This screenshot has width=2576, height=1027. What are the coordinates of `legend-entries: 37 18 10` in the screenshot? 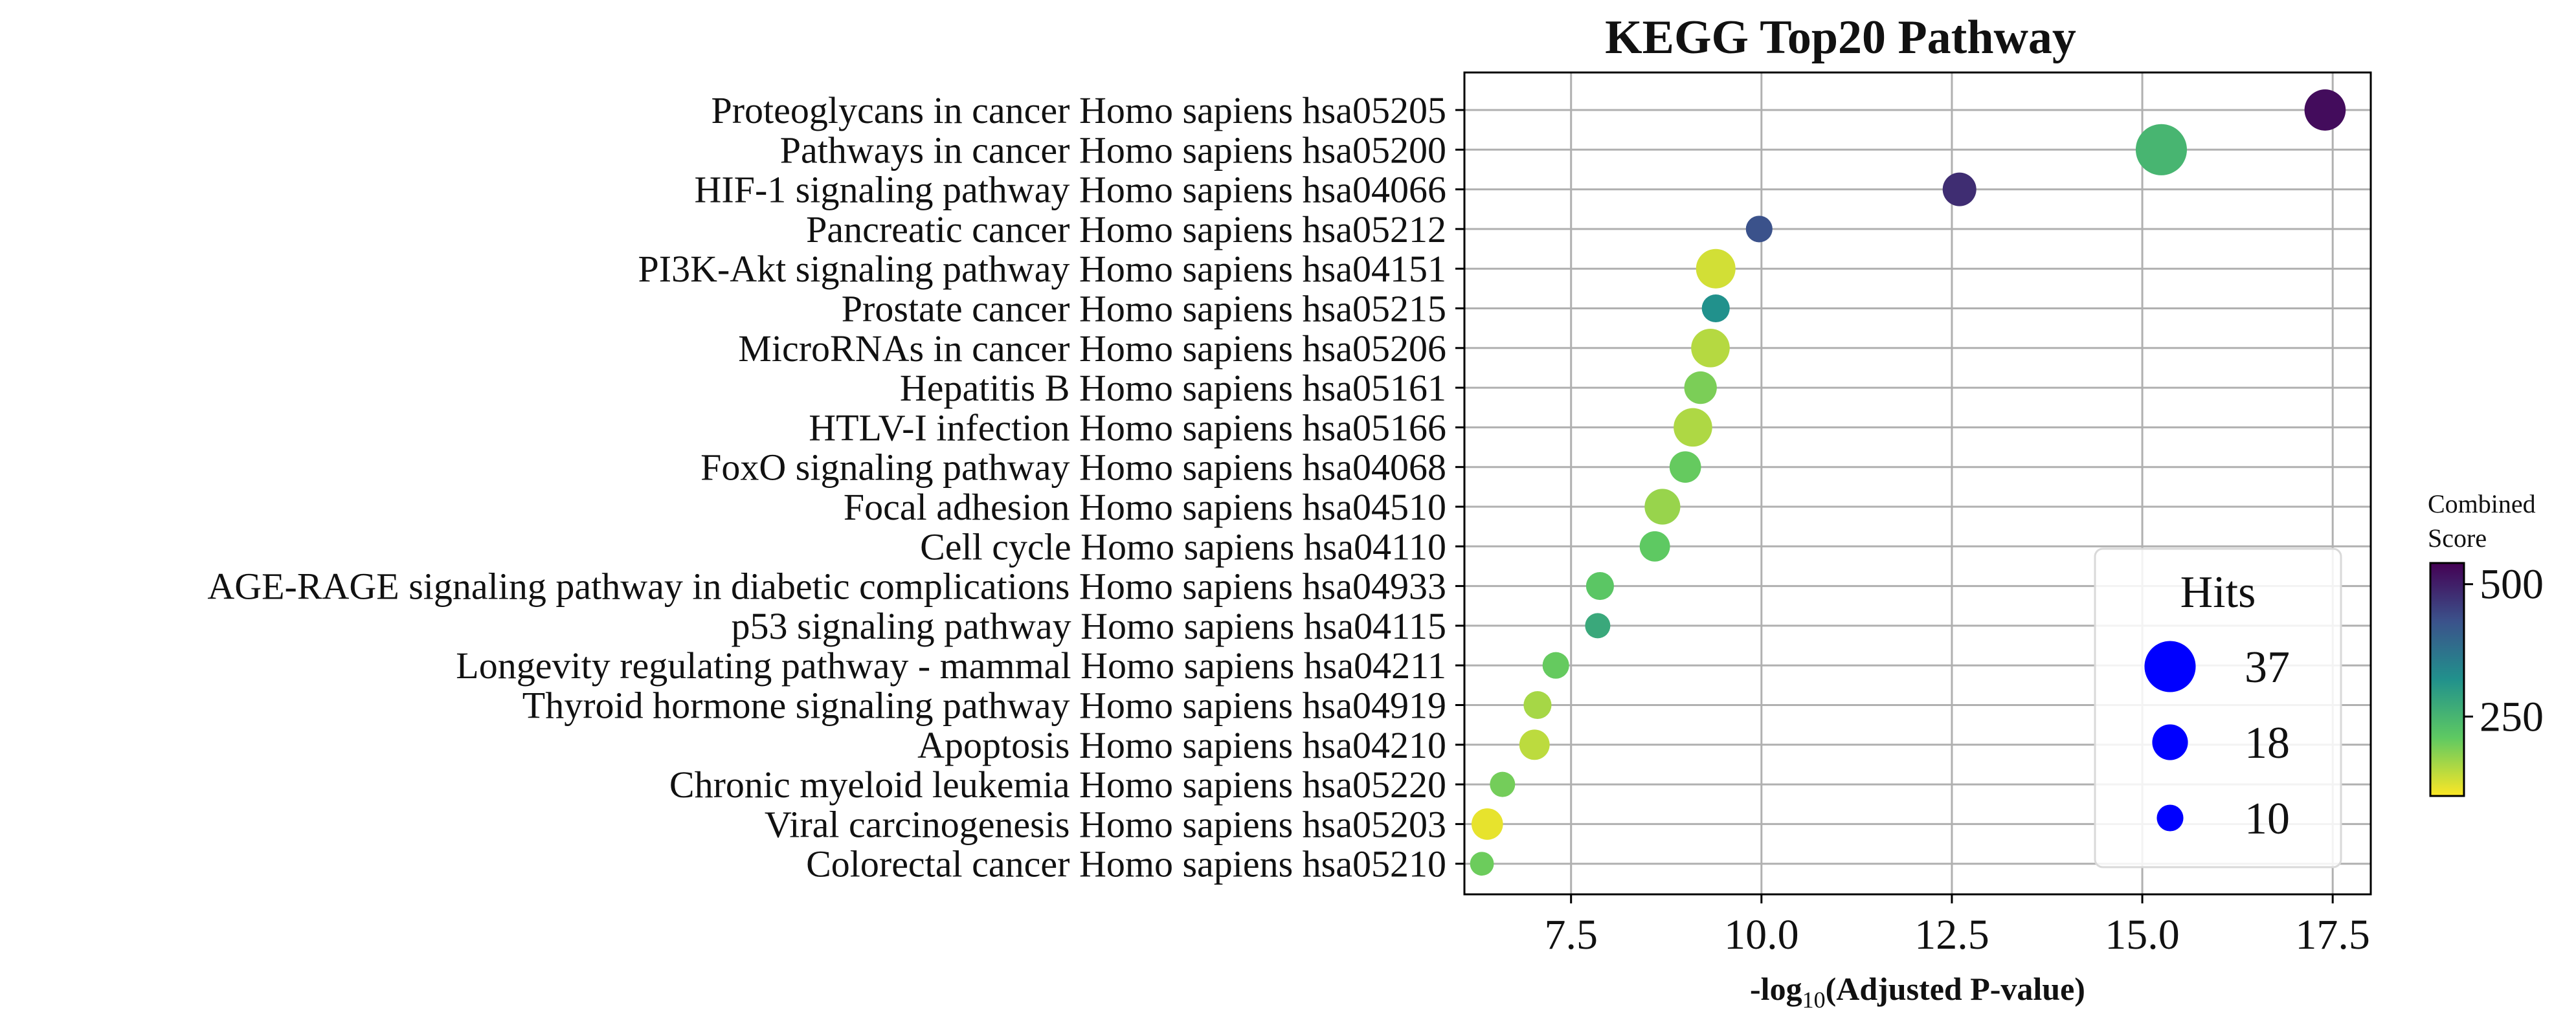 It's located at (2217, 742).